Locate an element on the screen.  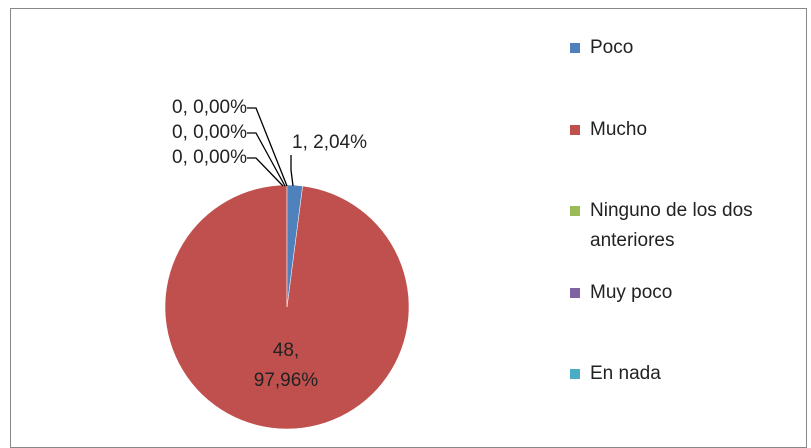
legend-label: Mucho is located at coordinates (619, 129).